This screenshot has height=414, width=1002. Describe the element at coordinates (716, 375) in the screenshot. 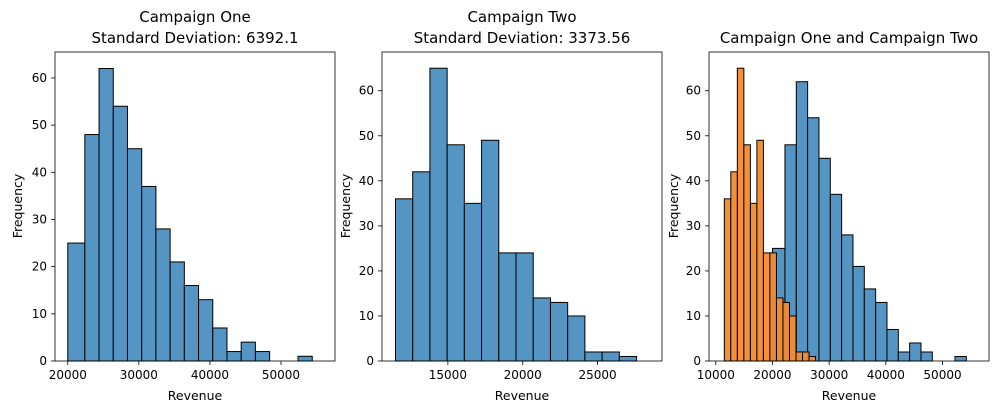

I see `x-tick-label: 10000` at that location.